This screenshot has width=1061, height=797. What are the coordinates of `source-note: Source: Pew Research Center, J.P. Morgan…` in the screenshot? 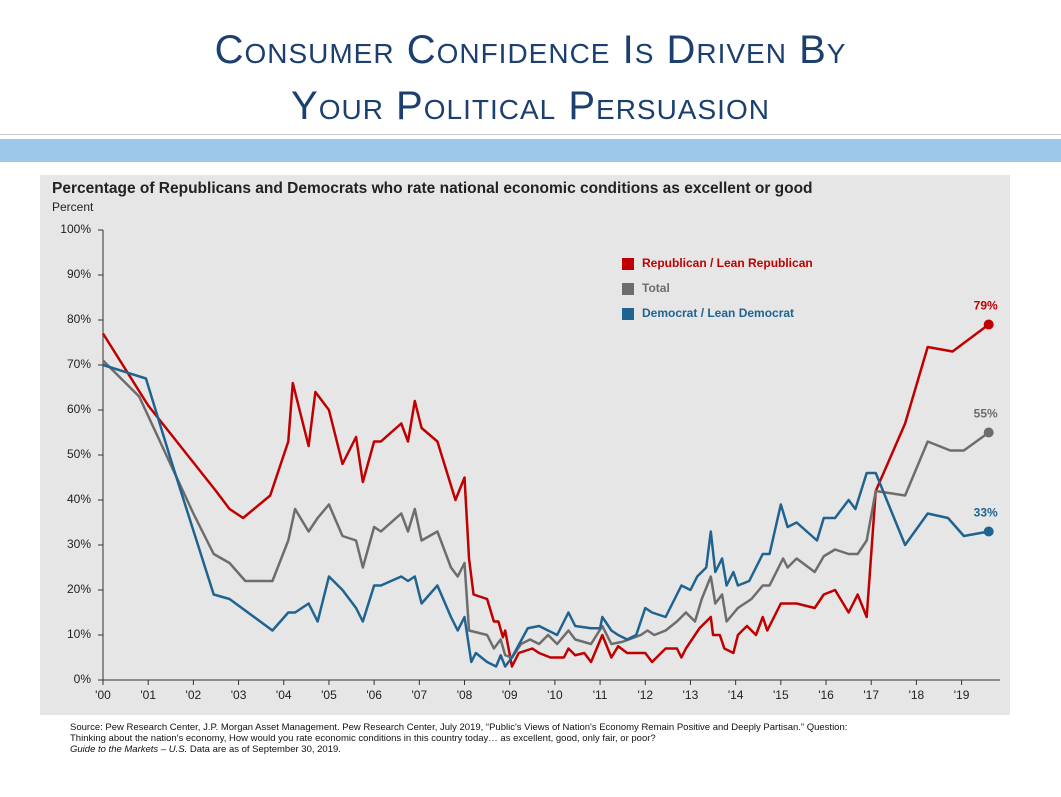 It's located at (459, 733).